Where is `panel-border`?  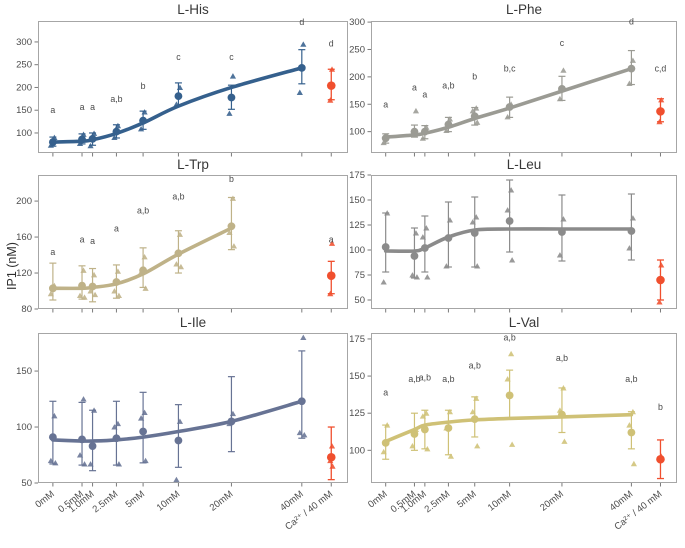 panel-border is located at coordinates (524, 408).